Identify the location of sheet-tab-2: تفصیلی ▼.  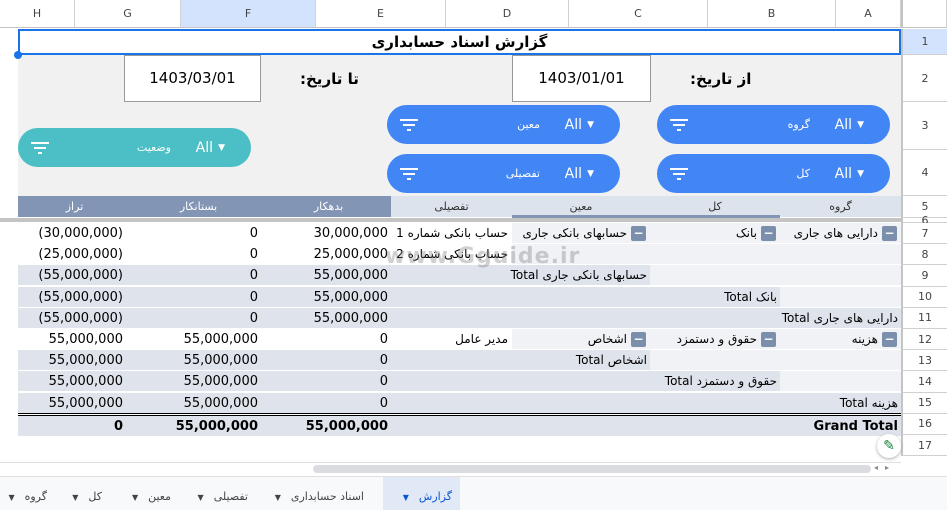
(221, 493).